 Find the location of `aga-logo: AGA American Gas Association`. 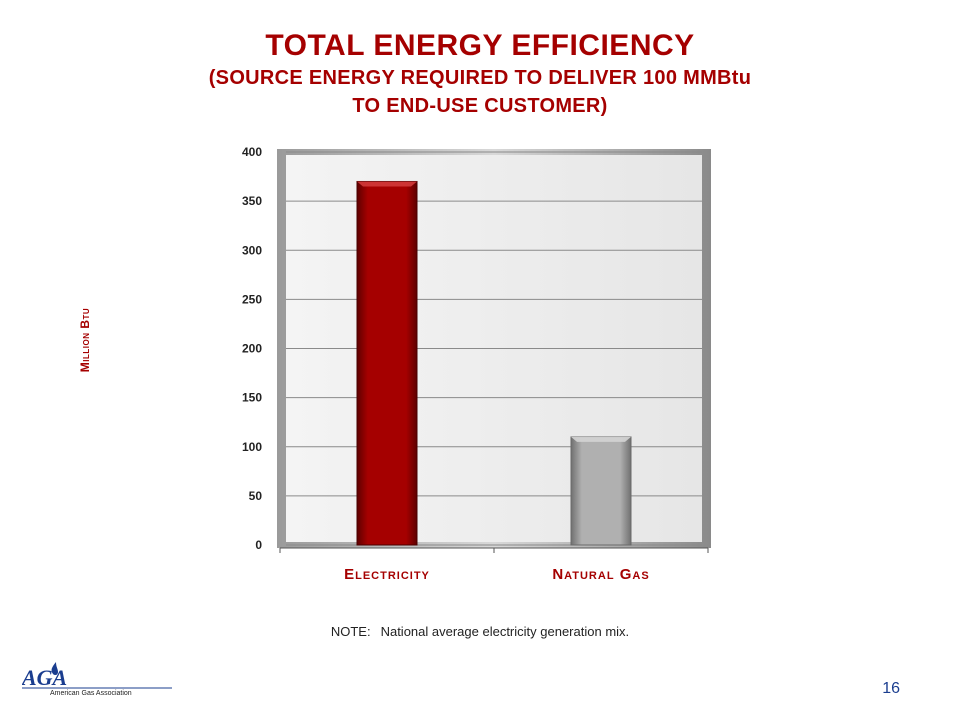

aga-logo: AGA American Gas Association is located at coordinates (97, 679).